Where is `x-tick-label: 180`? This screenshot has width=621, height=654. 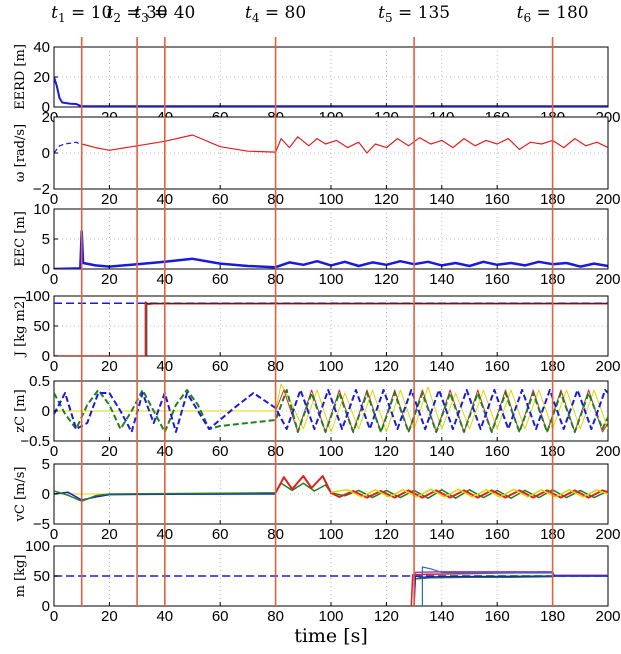 x-tick-label: 180 is located at coordinates (552, 616).